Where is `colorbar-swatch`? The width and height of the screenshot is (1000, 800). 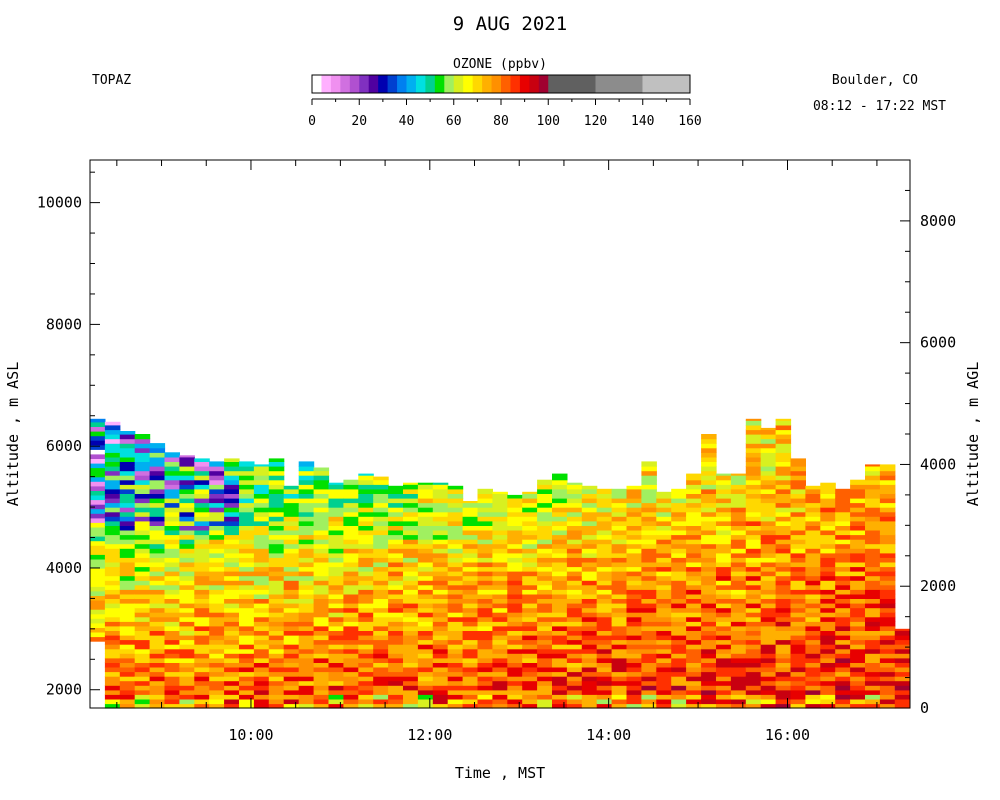
colorbar-swatch is located at coordinates (524, 84).